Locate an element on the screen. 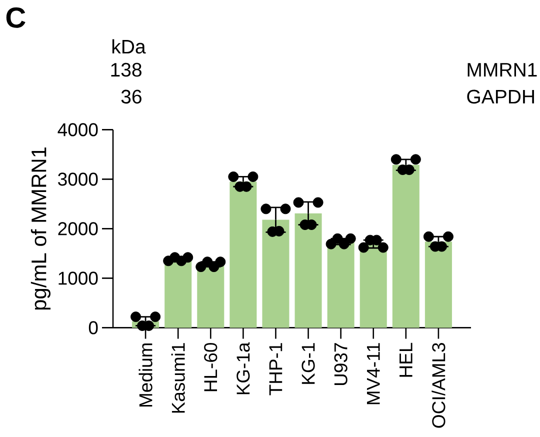 Image resolution: width=540 pixels, height=437 pixels. x-tick-label: HL-60 is located at coordinates (211, 367).